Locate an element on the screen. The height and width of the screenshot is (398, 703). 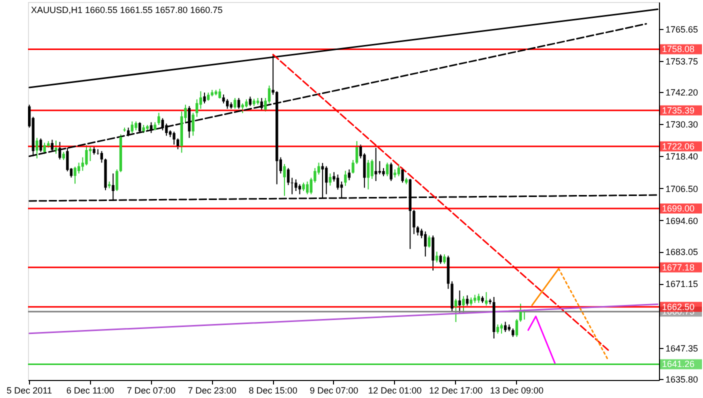
ref-line-label: 1722.06 is located at coordinates (678, 146).